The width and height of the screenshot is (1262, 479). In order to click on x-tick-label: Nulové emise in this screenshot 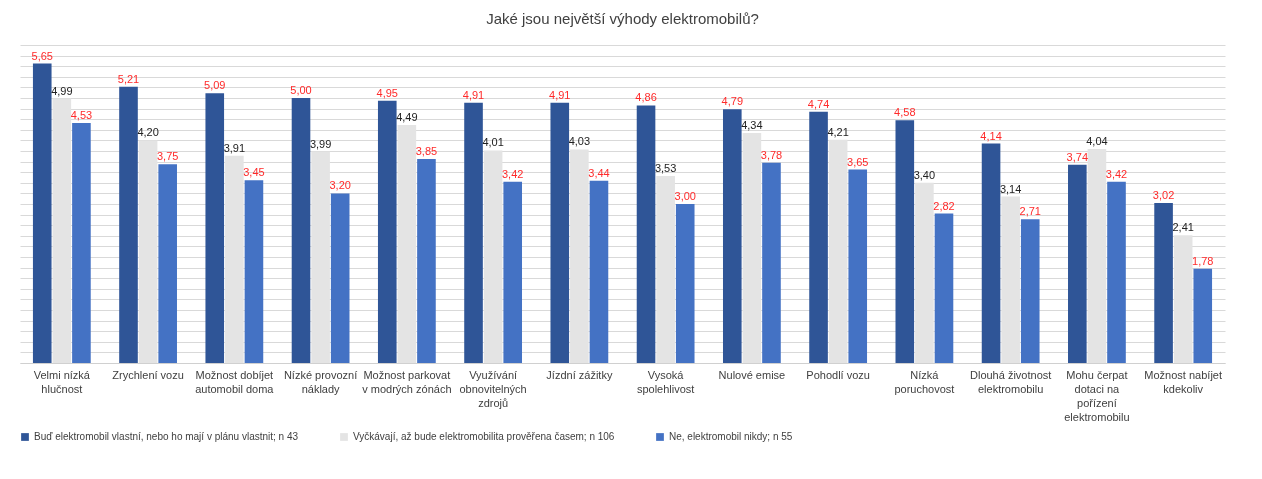, I will do `click(752, 374)`.